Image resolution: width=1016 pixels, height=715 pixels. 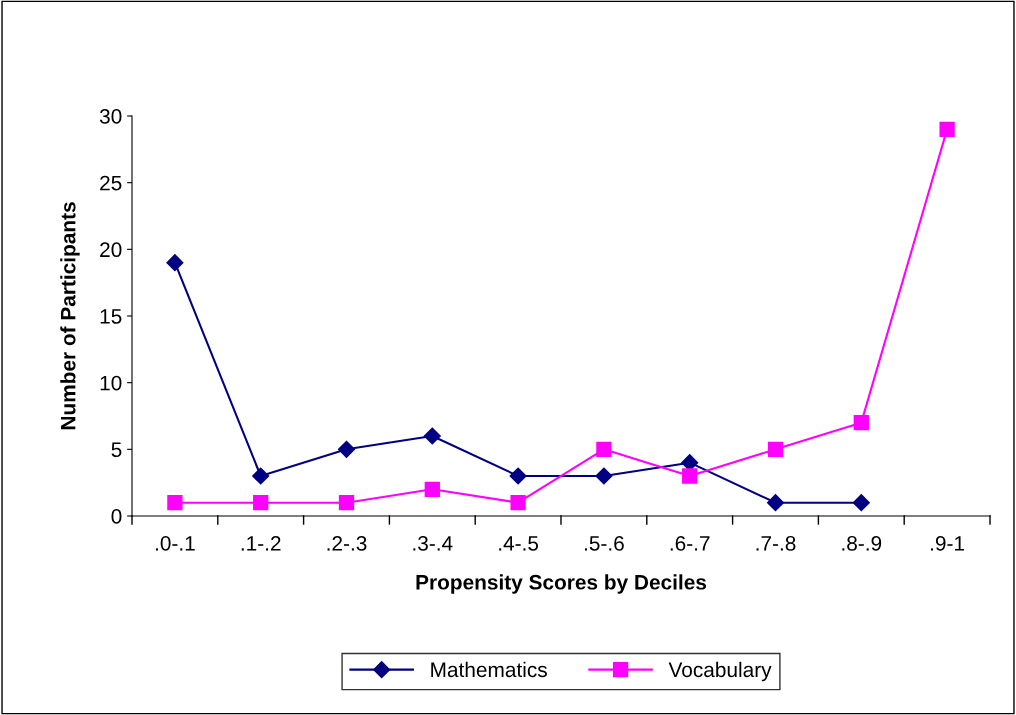 I want to click on x-tick-label: .6-.7, so click(x=690, y=543).